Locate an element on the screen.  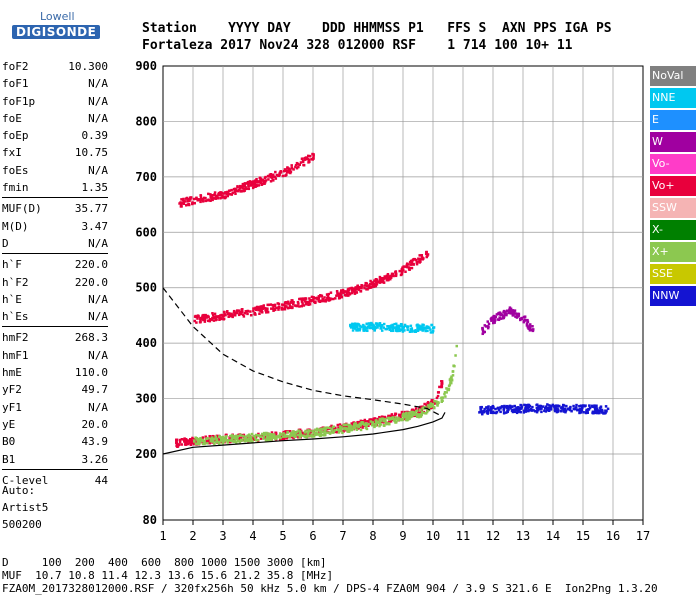
param-key: M(D) is located at coordinates (15, 226).